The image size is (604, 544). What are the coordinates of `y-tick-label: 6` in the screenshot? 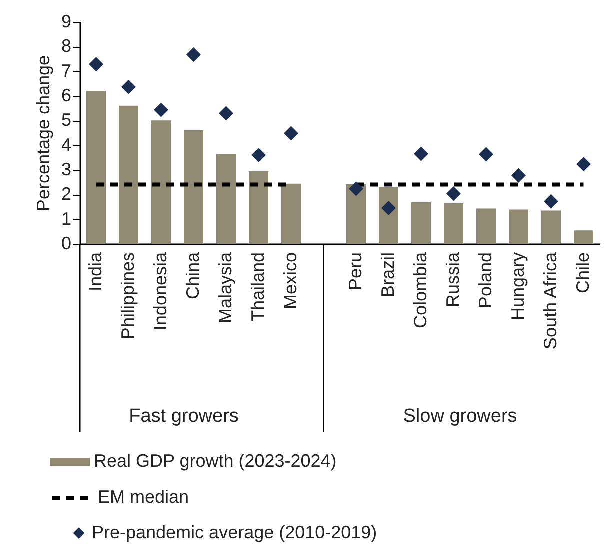 It's located at (66, 96).